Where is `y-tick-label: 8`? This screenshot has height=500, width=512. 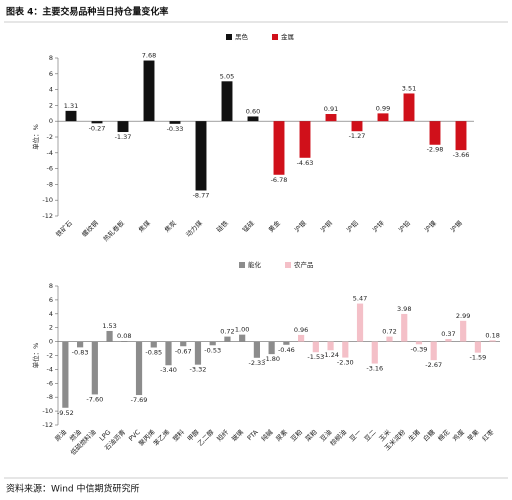 y-tick-label: 8 is located at coordinates (51, 286).